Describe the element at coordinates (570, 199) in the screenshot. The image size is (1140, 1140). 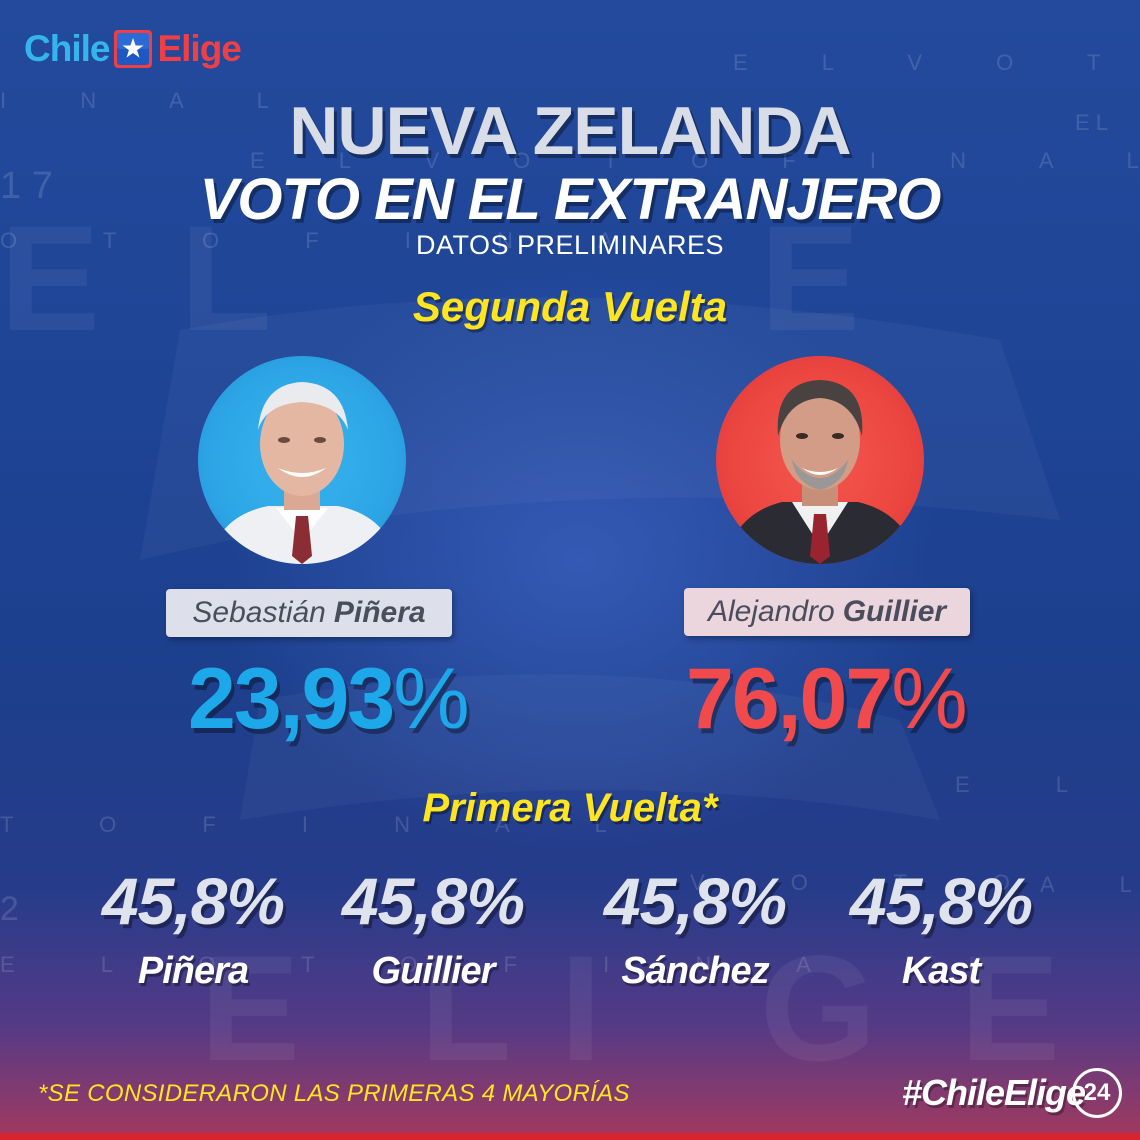
I see `subtitle: VOTO EN EL EXTRANJERO` at that location.